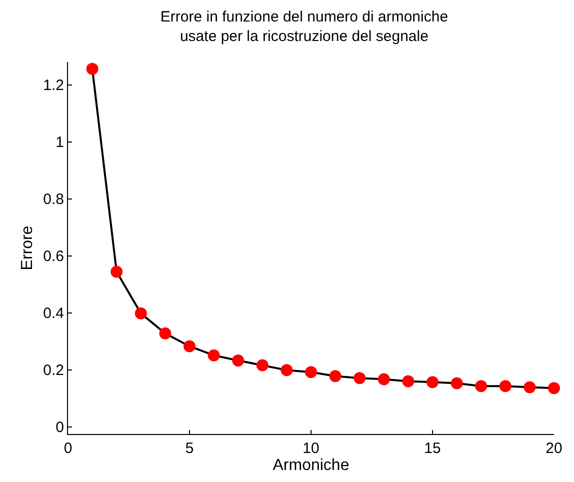 The height and width of the screenshot is (482, 574). What do you see at coordinates (53, 199) in the screenshot?
I see `y-tick-label: 0.8` at bounding box center [53, 199].